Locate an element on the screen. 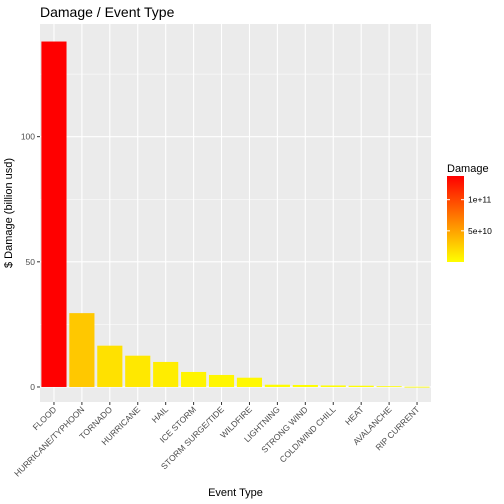 The height and width of the screenshot is (504, 504). x-tick-label: FLOOD is located at coordinates (45, 418).